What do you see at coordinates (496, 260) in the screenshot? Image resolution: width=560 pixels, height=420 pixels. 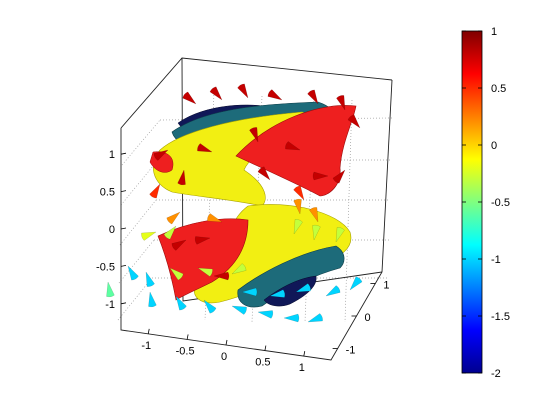 I see `colorbar-tick-label: -1` at bounding box center [496, 260].